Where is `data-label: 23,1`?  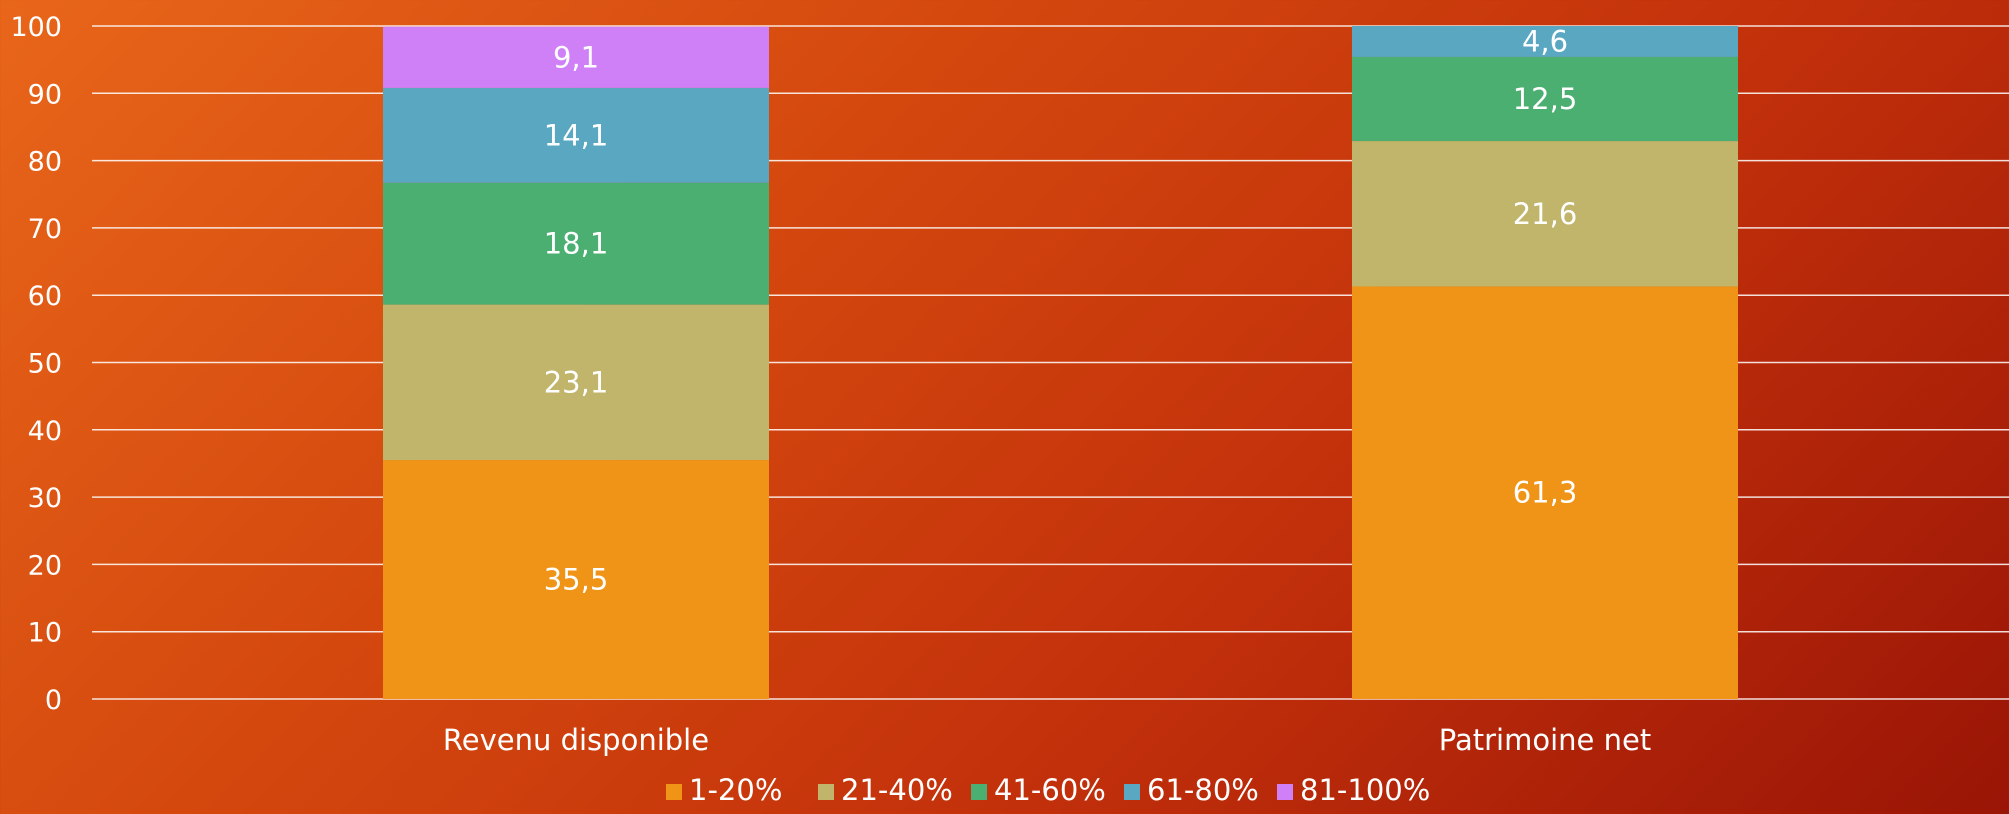 data-label: 23,1 is located at coordinates (576, 382).